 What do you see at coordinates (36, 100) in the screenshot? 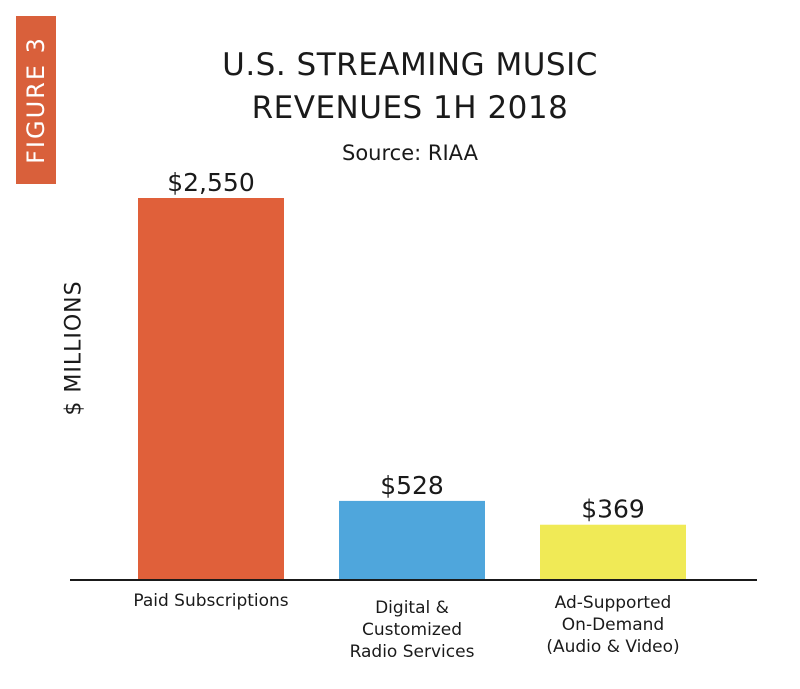
I see `figure-label-tab: FIGURE 3` at bounding box center [36, 100].